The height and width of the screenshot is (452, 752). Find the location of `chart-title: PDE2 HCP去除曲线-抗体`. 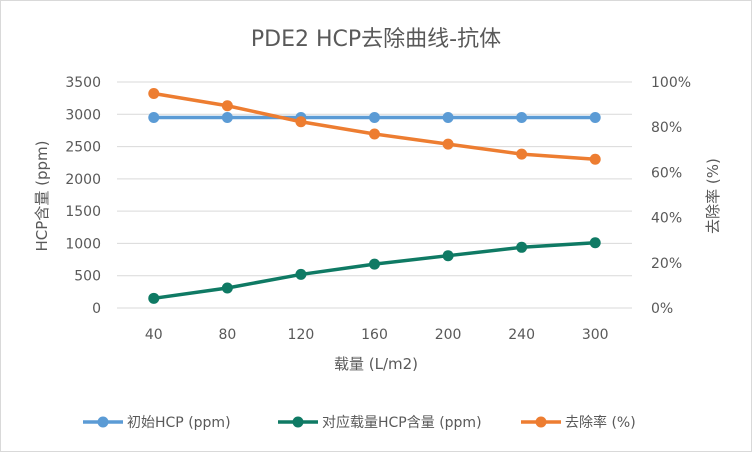

chart-title: PDE2 HCP去除曲线-抗体 is located at coordinates (376, 39).